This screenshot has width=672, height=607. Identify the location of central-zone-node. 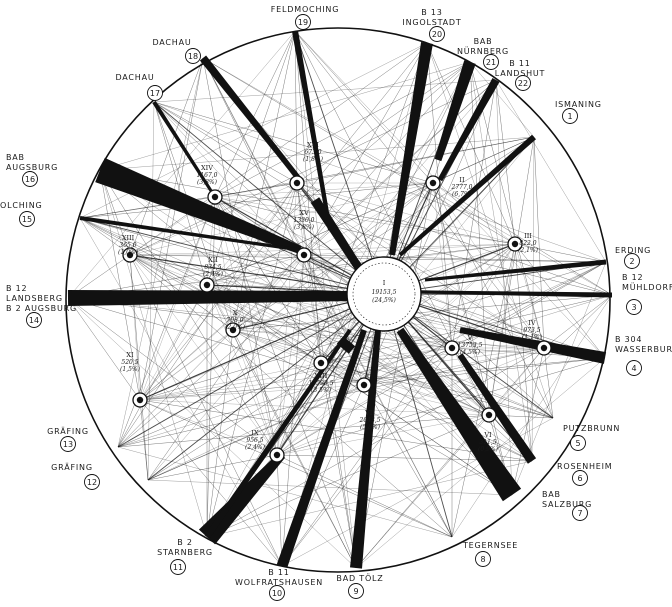
(384, 294).